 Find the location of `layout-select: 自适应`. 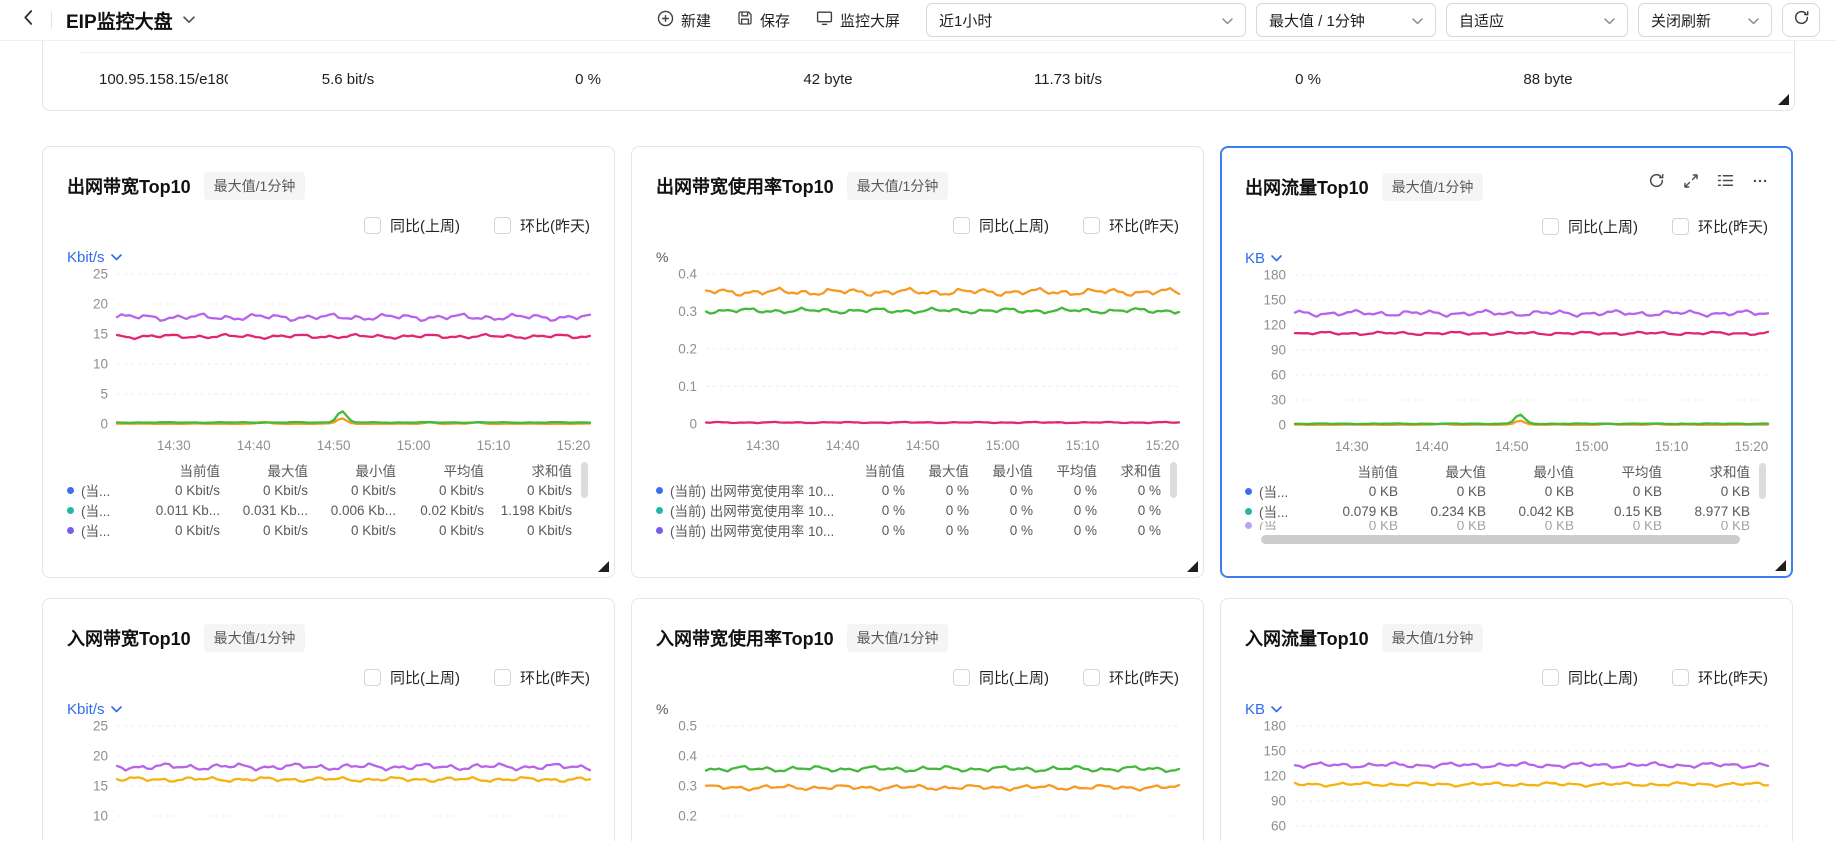

layout-select: 自适应 is located at coordinates (1537, 20).